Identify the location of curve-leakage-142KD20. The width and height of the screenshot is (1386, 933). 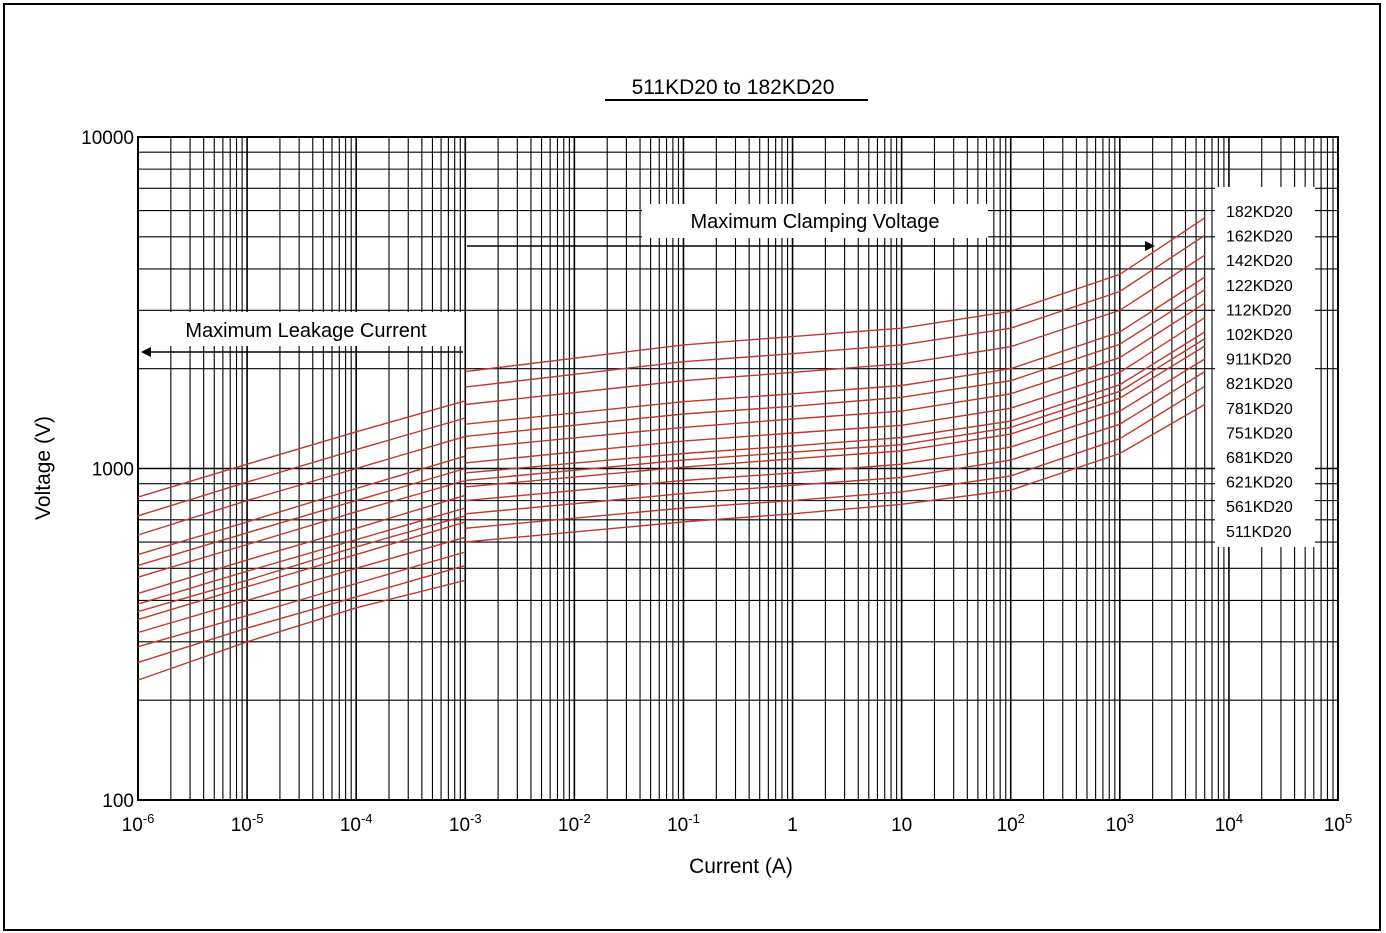
(301, 485).